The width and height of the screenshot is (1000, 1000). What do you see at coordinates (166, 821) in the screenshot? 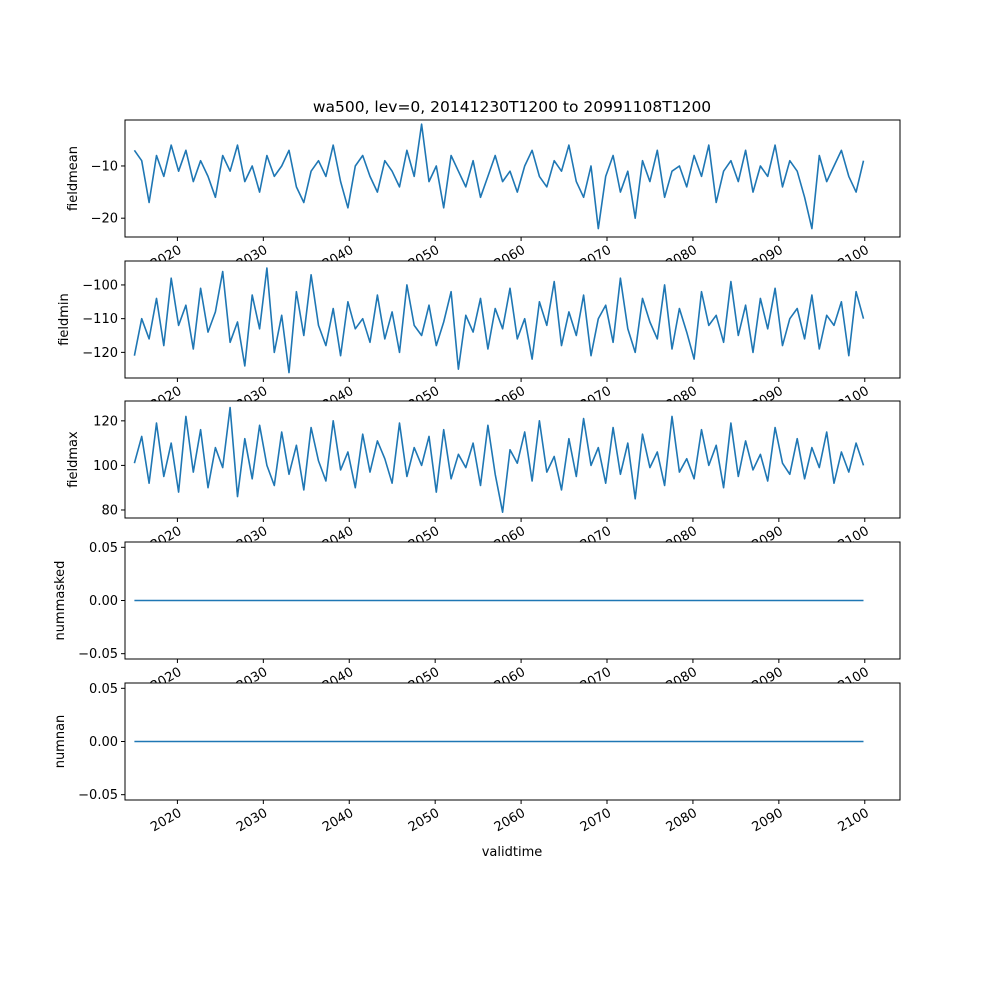
I see `numnan-xtick-label: 2020` at bounding box center [166, 821].